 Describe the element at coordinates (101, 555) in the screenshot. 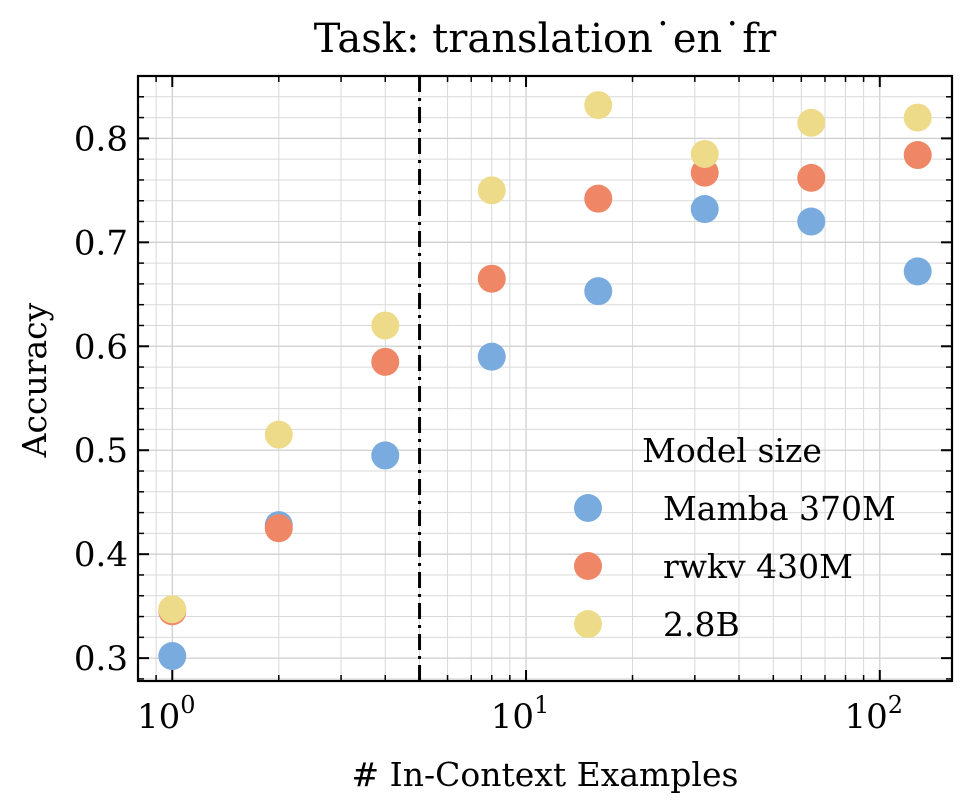

I see `y-tick-label: 0.4` at that location.